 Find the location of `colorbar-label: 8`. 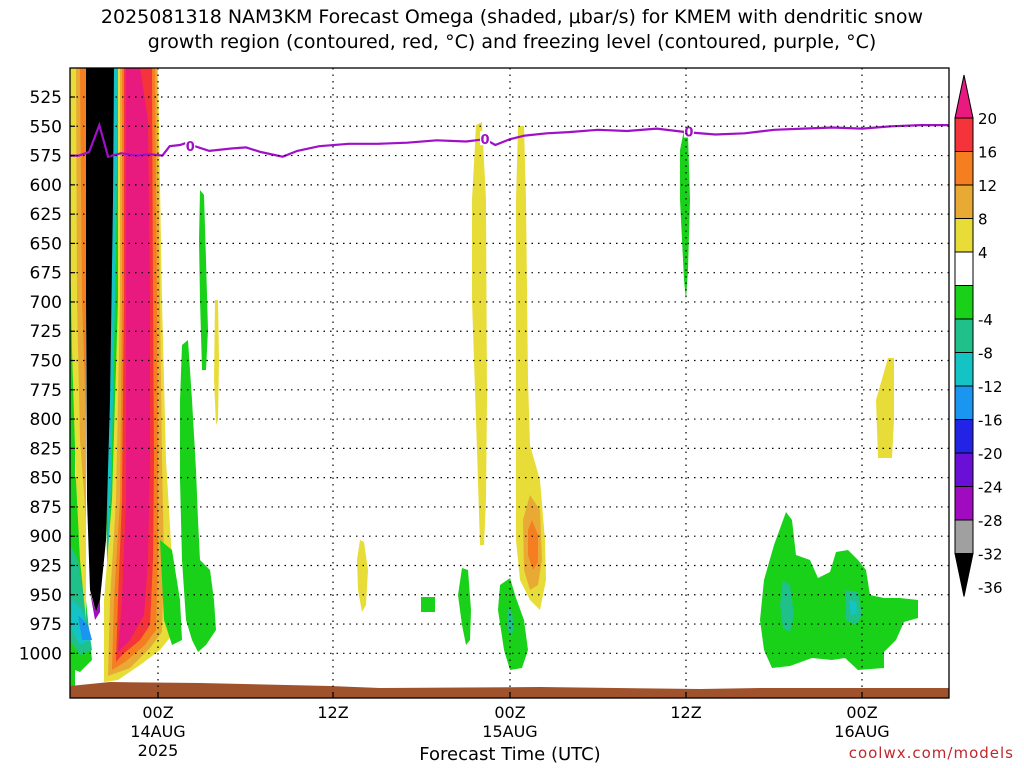

colorbar-label: 8 is located at coordinates (983, 220).